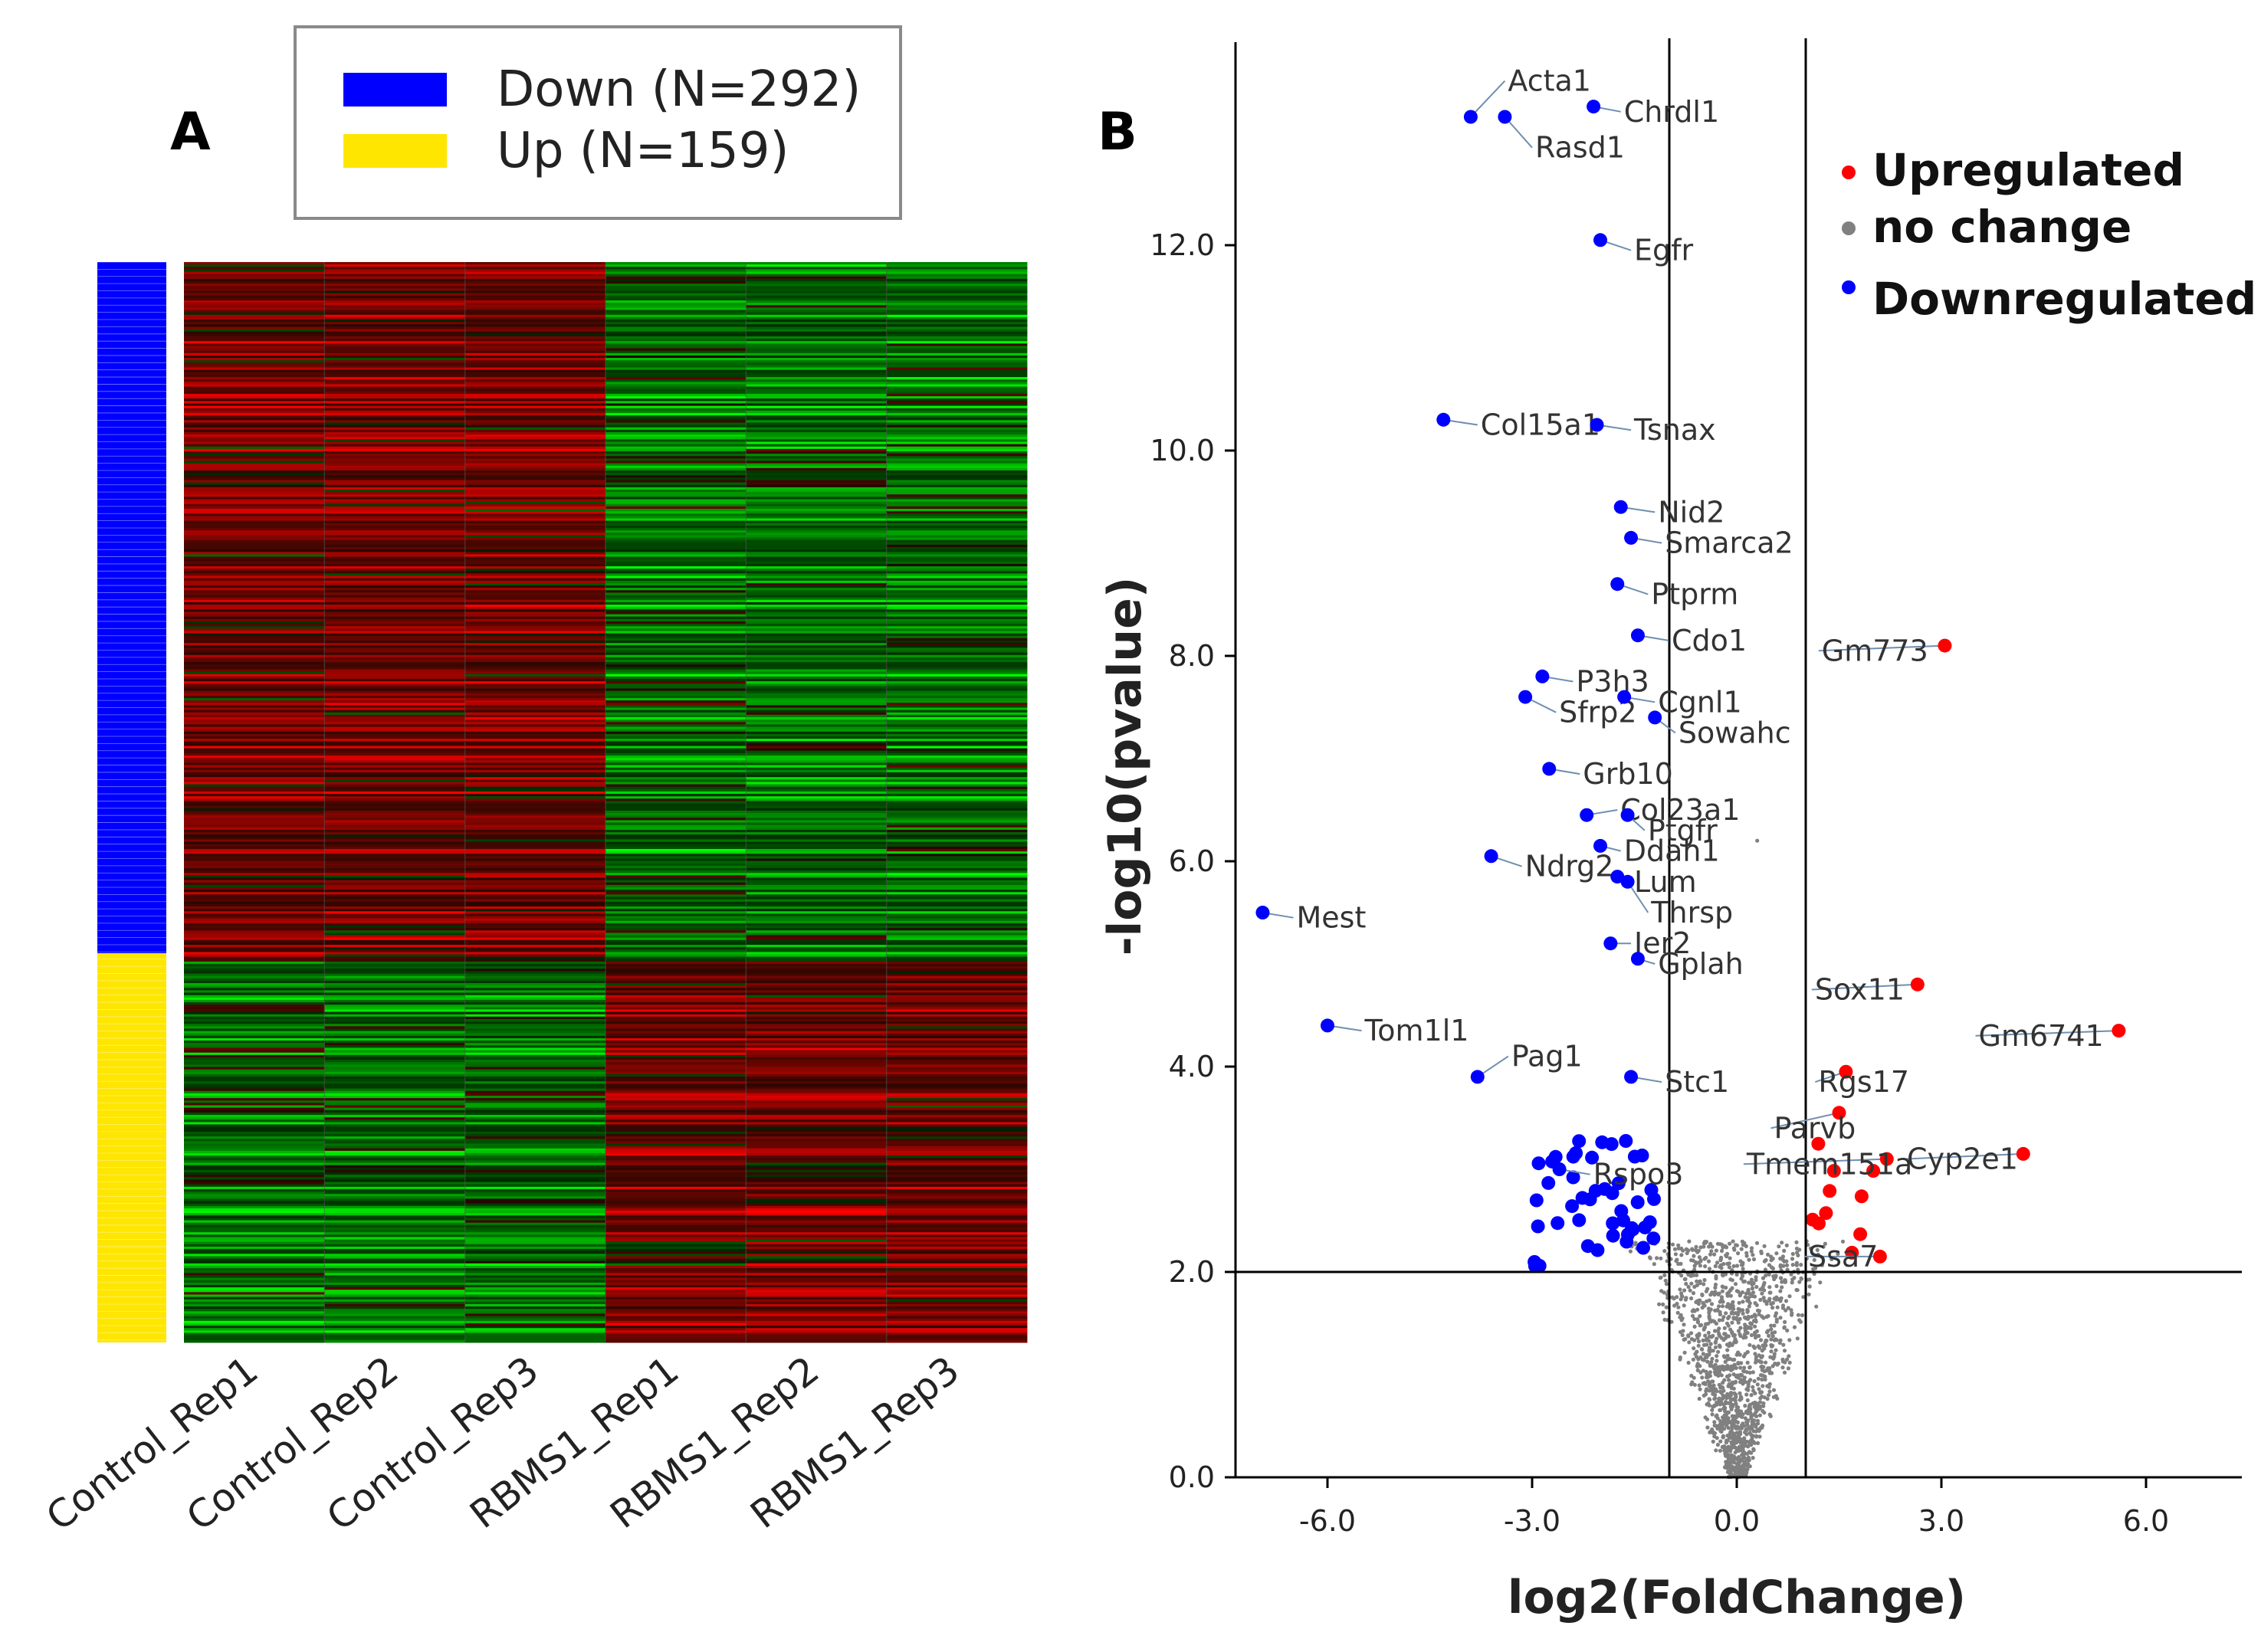 This screenshot has width=2261, height=1652. Describe the element at coordinates (1704, 1204) in the screenshot. I see `unlabeled-significant-points` at that location.